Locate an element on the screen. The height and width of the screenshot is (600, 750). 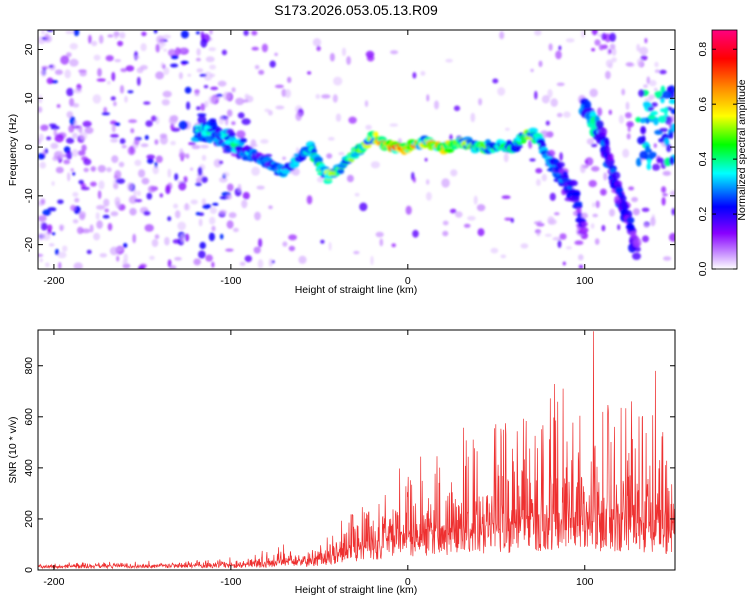
colorbar-ticks: 0.0 0.2 0.4 0.6 0.8 is located at coordinates (717, 159).